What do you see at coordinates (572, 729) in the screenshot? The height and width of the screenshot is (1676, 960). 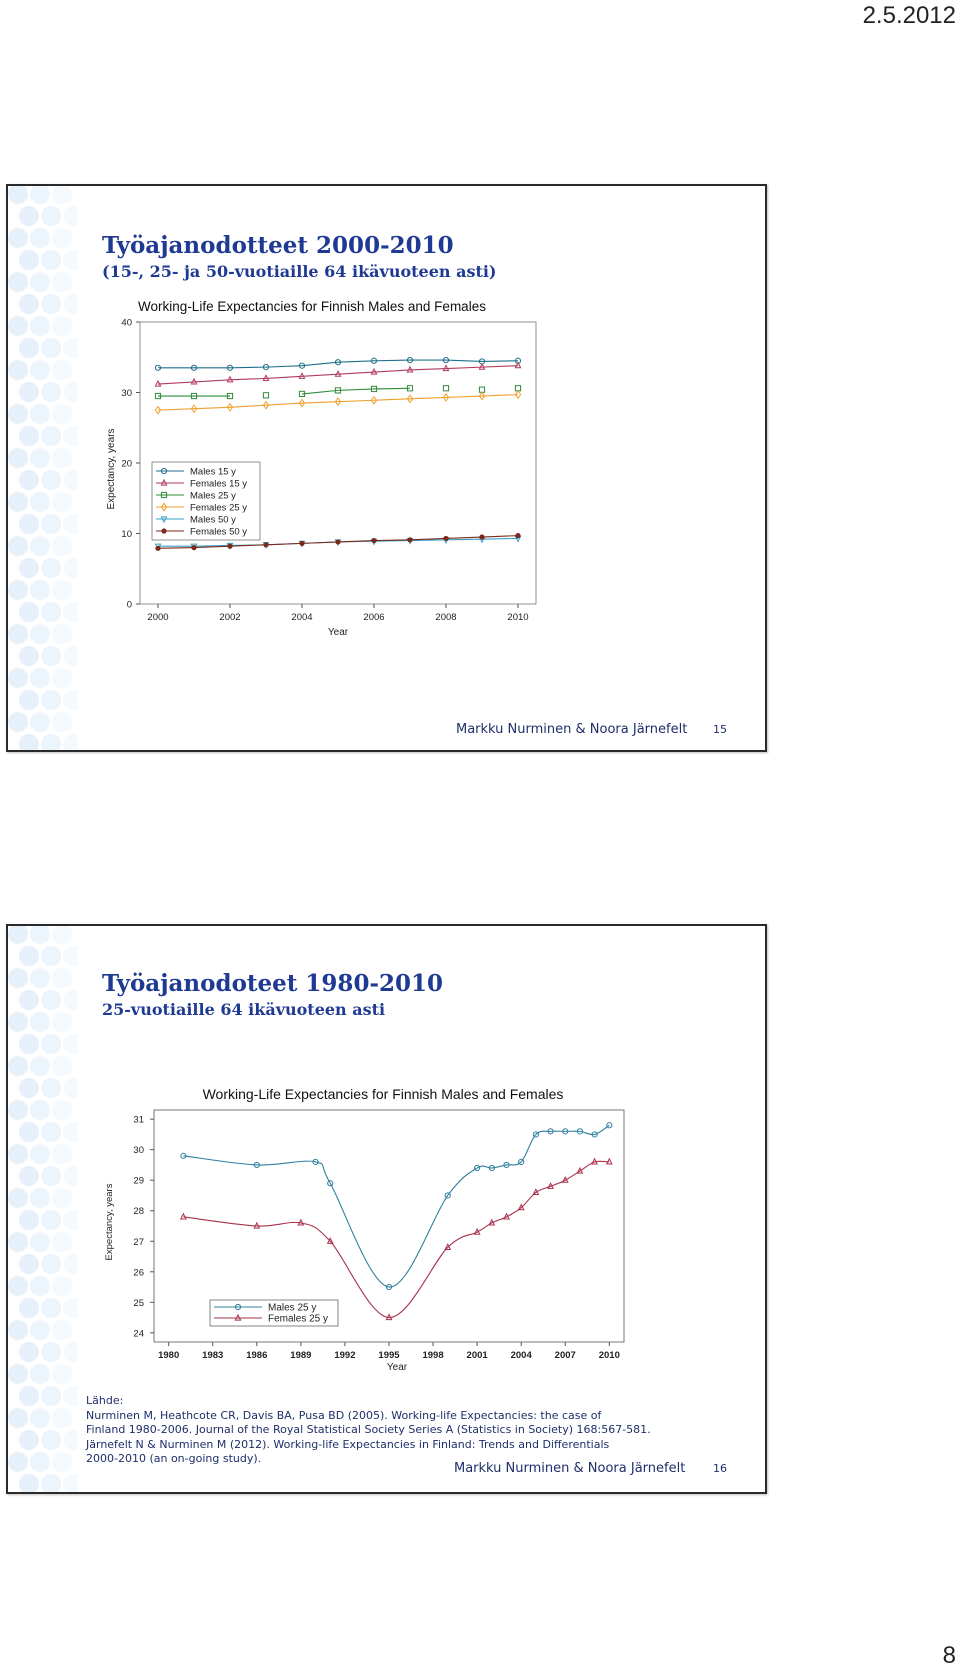 I see `footer-author: Markku Nurminen & Noora Järnefelt` at bounding box center [572, 729].